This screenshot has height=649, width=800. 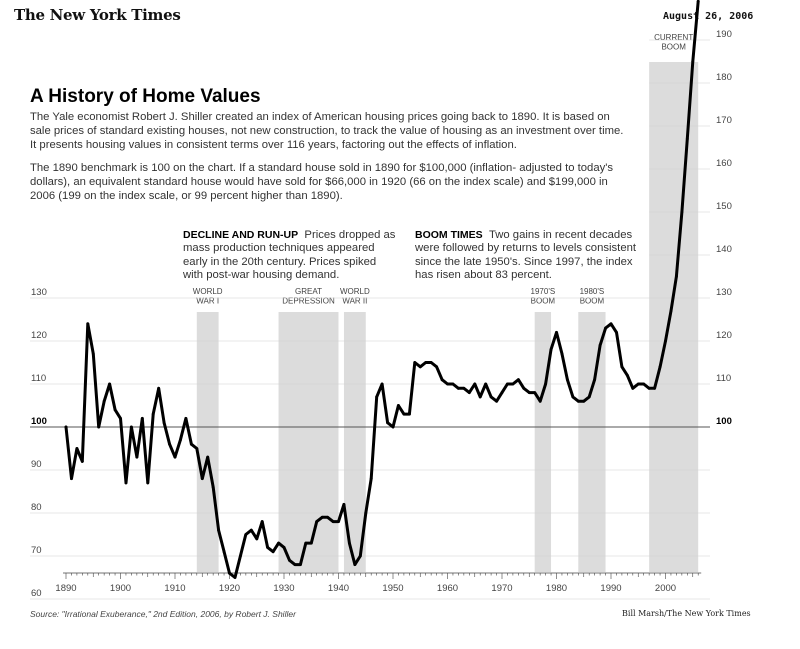 I want to click on event-band-label: WORLD, so click(x=355, y=291).